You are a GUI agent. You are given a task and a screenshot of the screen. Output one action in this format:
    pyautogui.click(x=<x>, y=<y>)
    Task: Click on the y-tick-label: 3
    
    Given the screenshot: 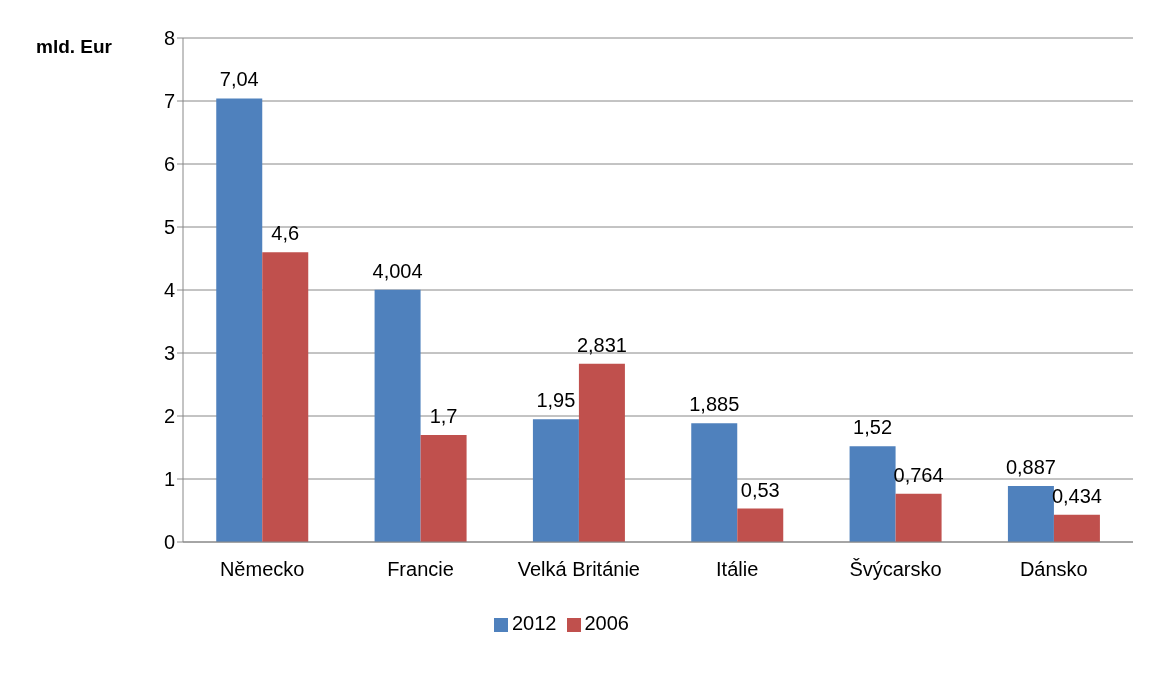 What is the action you would take?
    pyautogui.click(x=169, y=353)
    